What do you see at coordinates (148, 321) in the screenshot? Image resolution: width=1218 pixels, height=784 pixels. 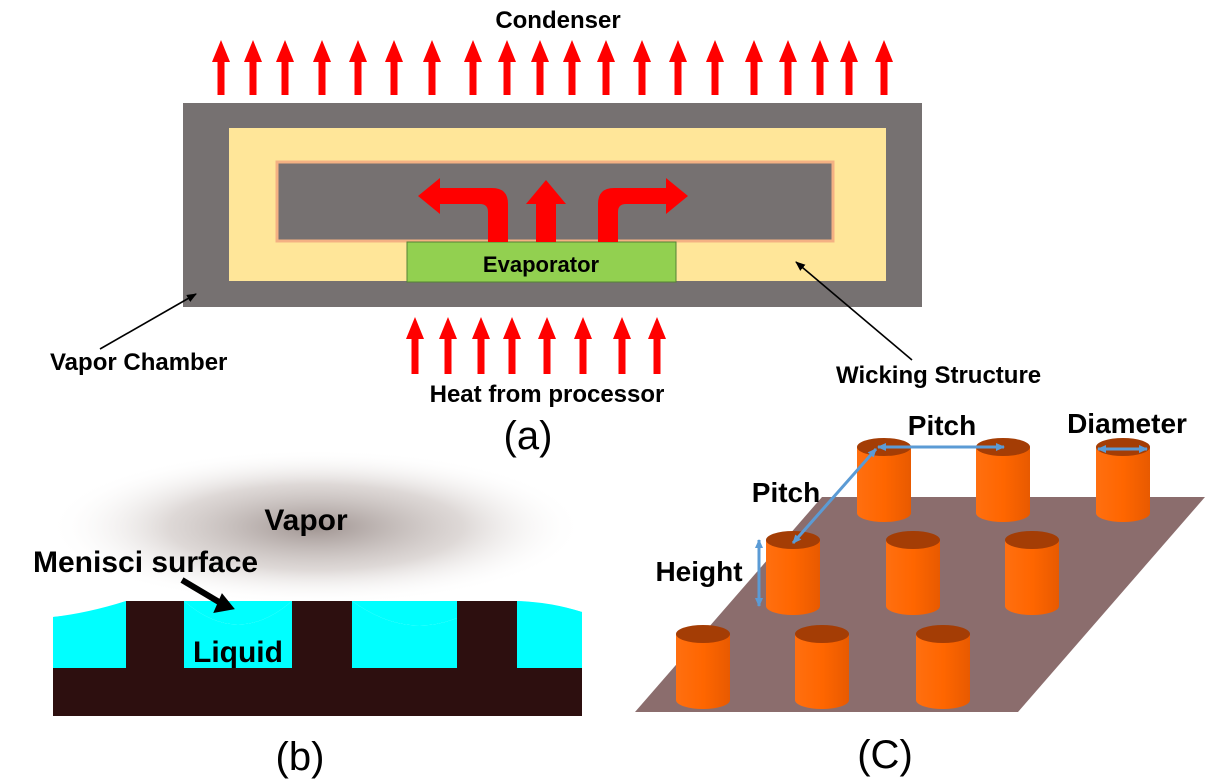 I see `vapor-chamber-pointer` at bounding box center [148, 321].